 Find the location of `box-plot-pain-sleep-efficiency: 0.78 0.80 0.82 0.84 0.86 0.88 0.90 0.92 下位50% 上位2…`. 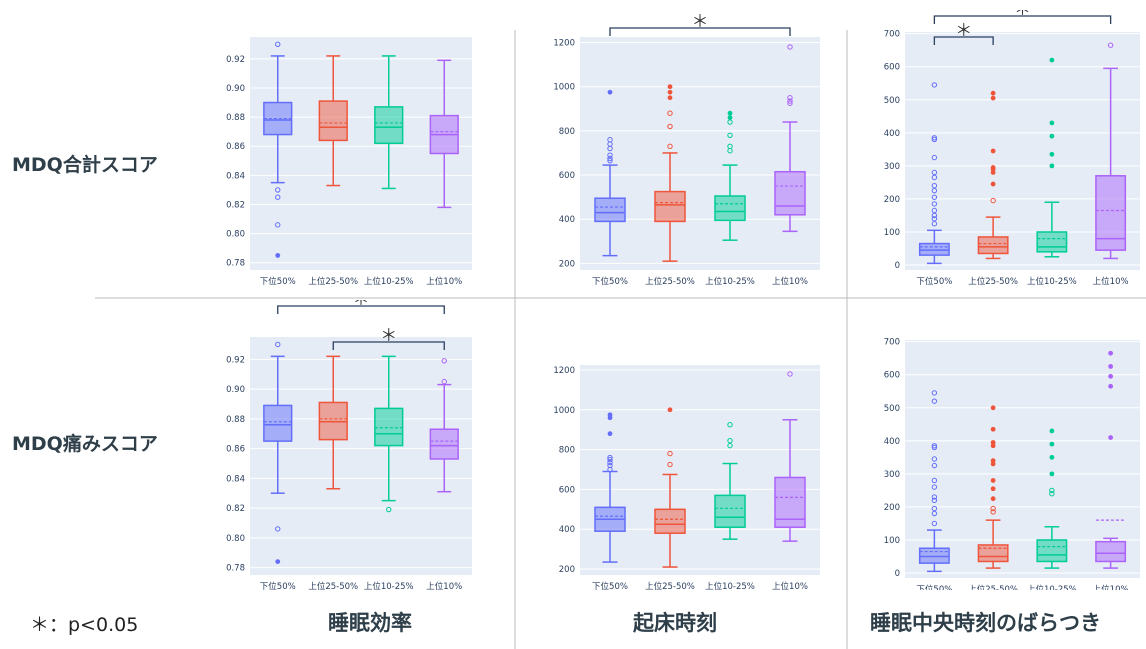

box-plot-pain-sleep-efficiency: 0.78 0.80 0.82 0.84 0.86 0.88 0.90 0.92 下位50% 上位2… is located at coordinates (349, 445).